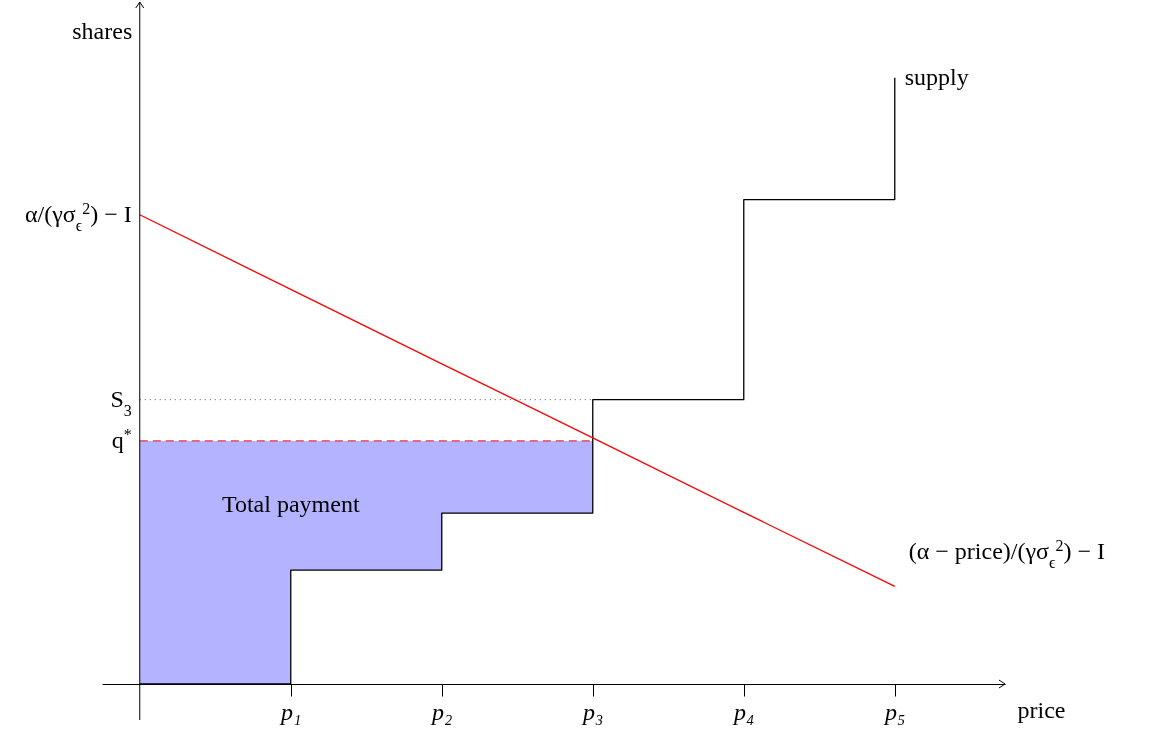  Describe the element at coordinates (290, 711) in the screenshot. I see `x-tick-label: p₁` at that location.